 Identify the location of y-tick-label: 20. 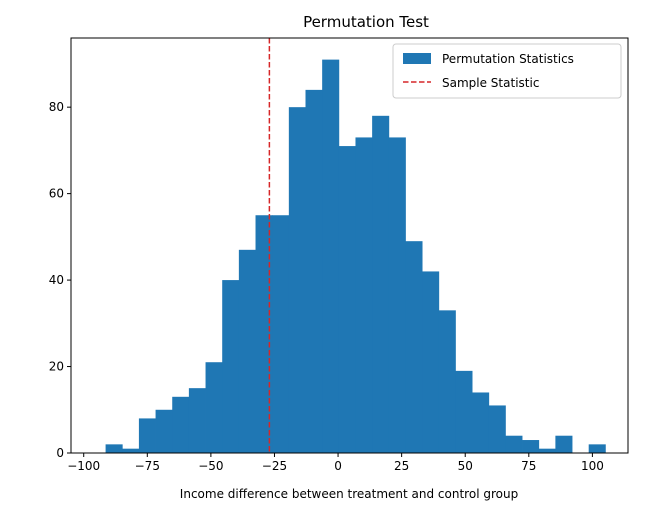
(56, 367).